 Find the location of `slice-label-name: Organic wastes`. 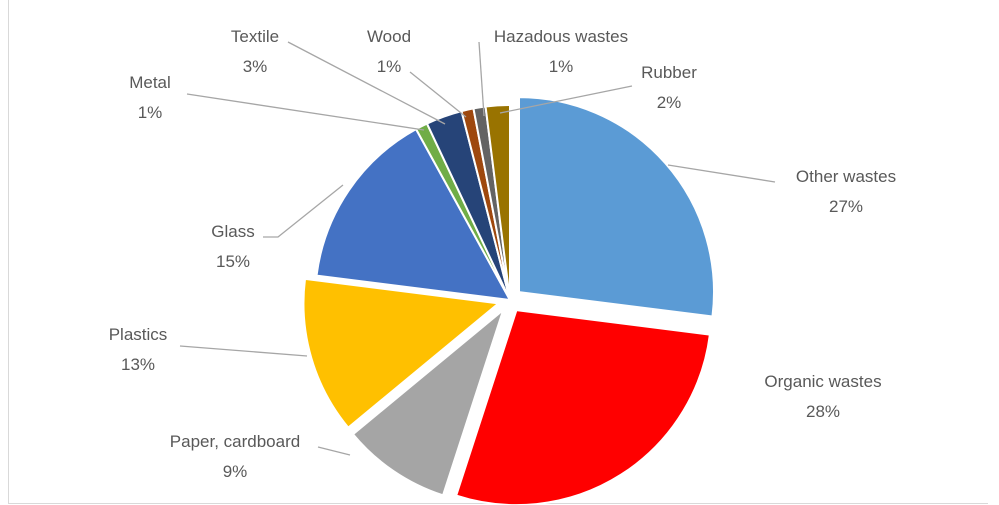

slice-label-name: Organic wastes is located at coordinates (822, 381).